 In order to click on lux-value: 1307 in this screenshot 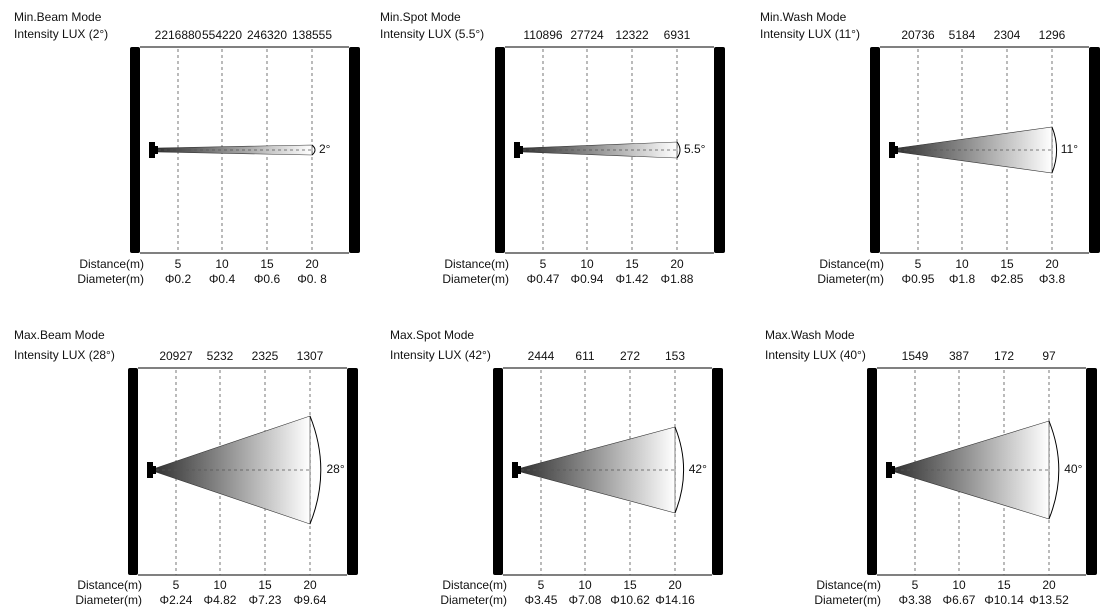, I will do `click(310, 356)`.